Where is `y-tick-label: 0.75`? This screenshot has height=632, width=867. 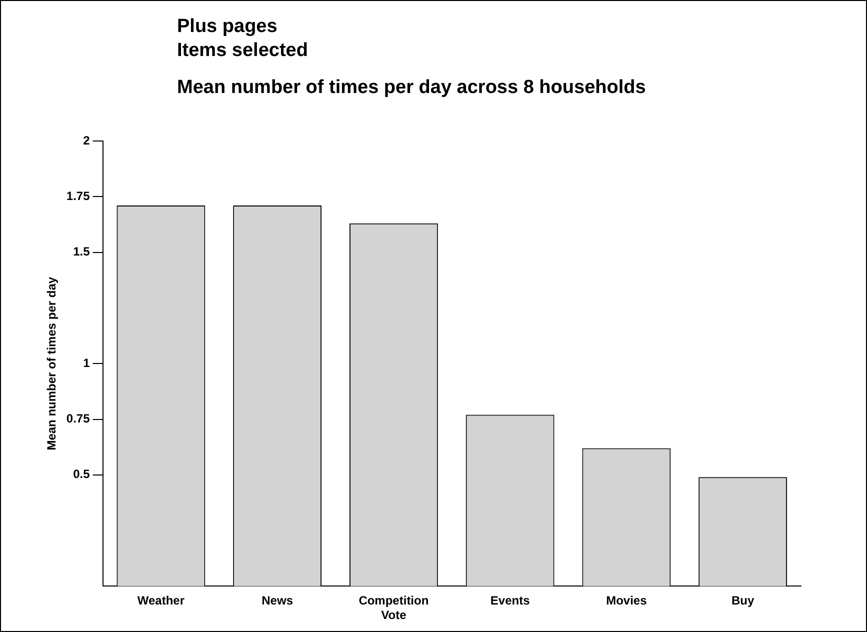
y-tick-label: 0.75 is located at coordinates (78, 419).